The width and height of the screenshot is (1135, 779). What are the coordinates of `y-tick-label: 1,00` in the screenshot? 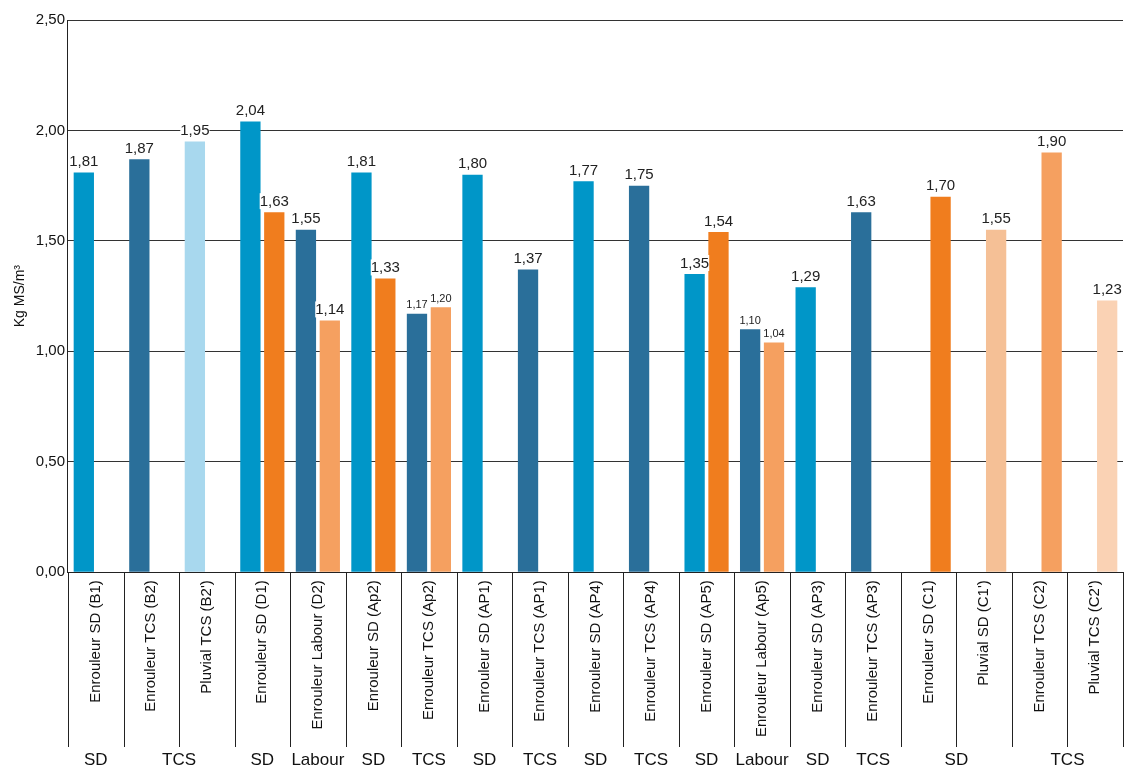 It's located at (50, 350).